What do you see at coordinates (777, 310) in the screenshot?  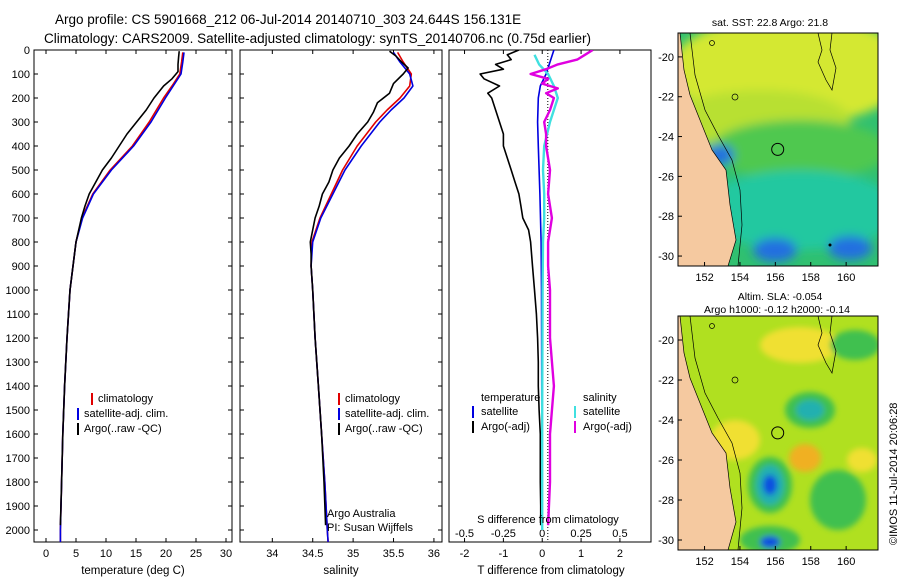 I see `sla-map-subtitle: Argo h1000: -0.12 h2000: -0.14` at bounding box center [777, 310].